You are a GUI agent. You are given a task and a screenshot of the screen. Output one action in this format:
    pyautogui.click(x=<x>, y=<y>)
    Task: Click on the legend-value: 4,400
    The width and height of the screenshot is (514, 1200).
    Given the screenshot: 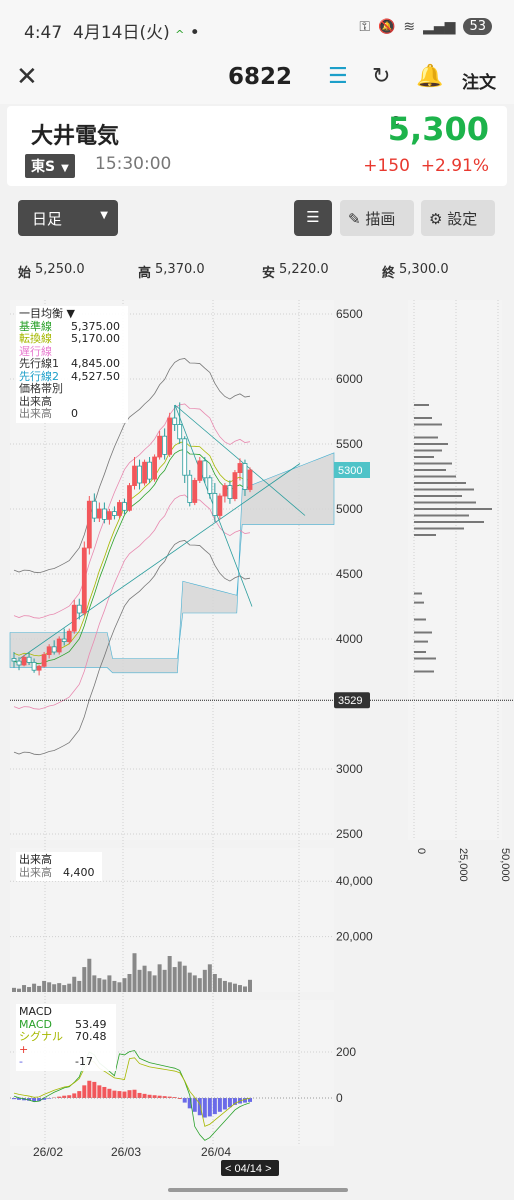 What is the action you would take?
    pyautogui.click(x=79, y=872)
    